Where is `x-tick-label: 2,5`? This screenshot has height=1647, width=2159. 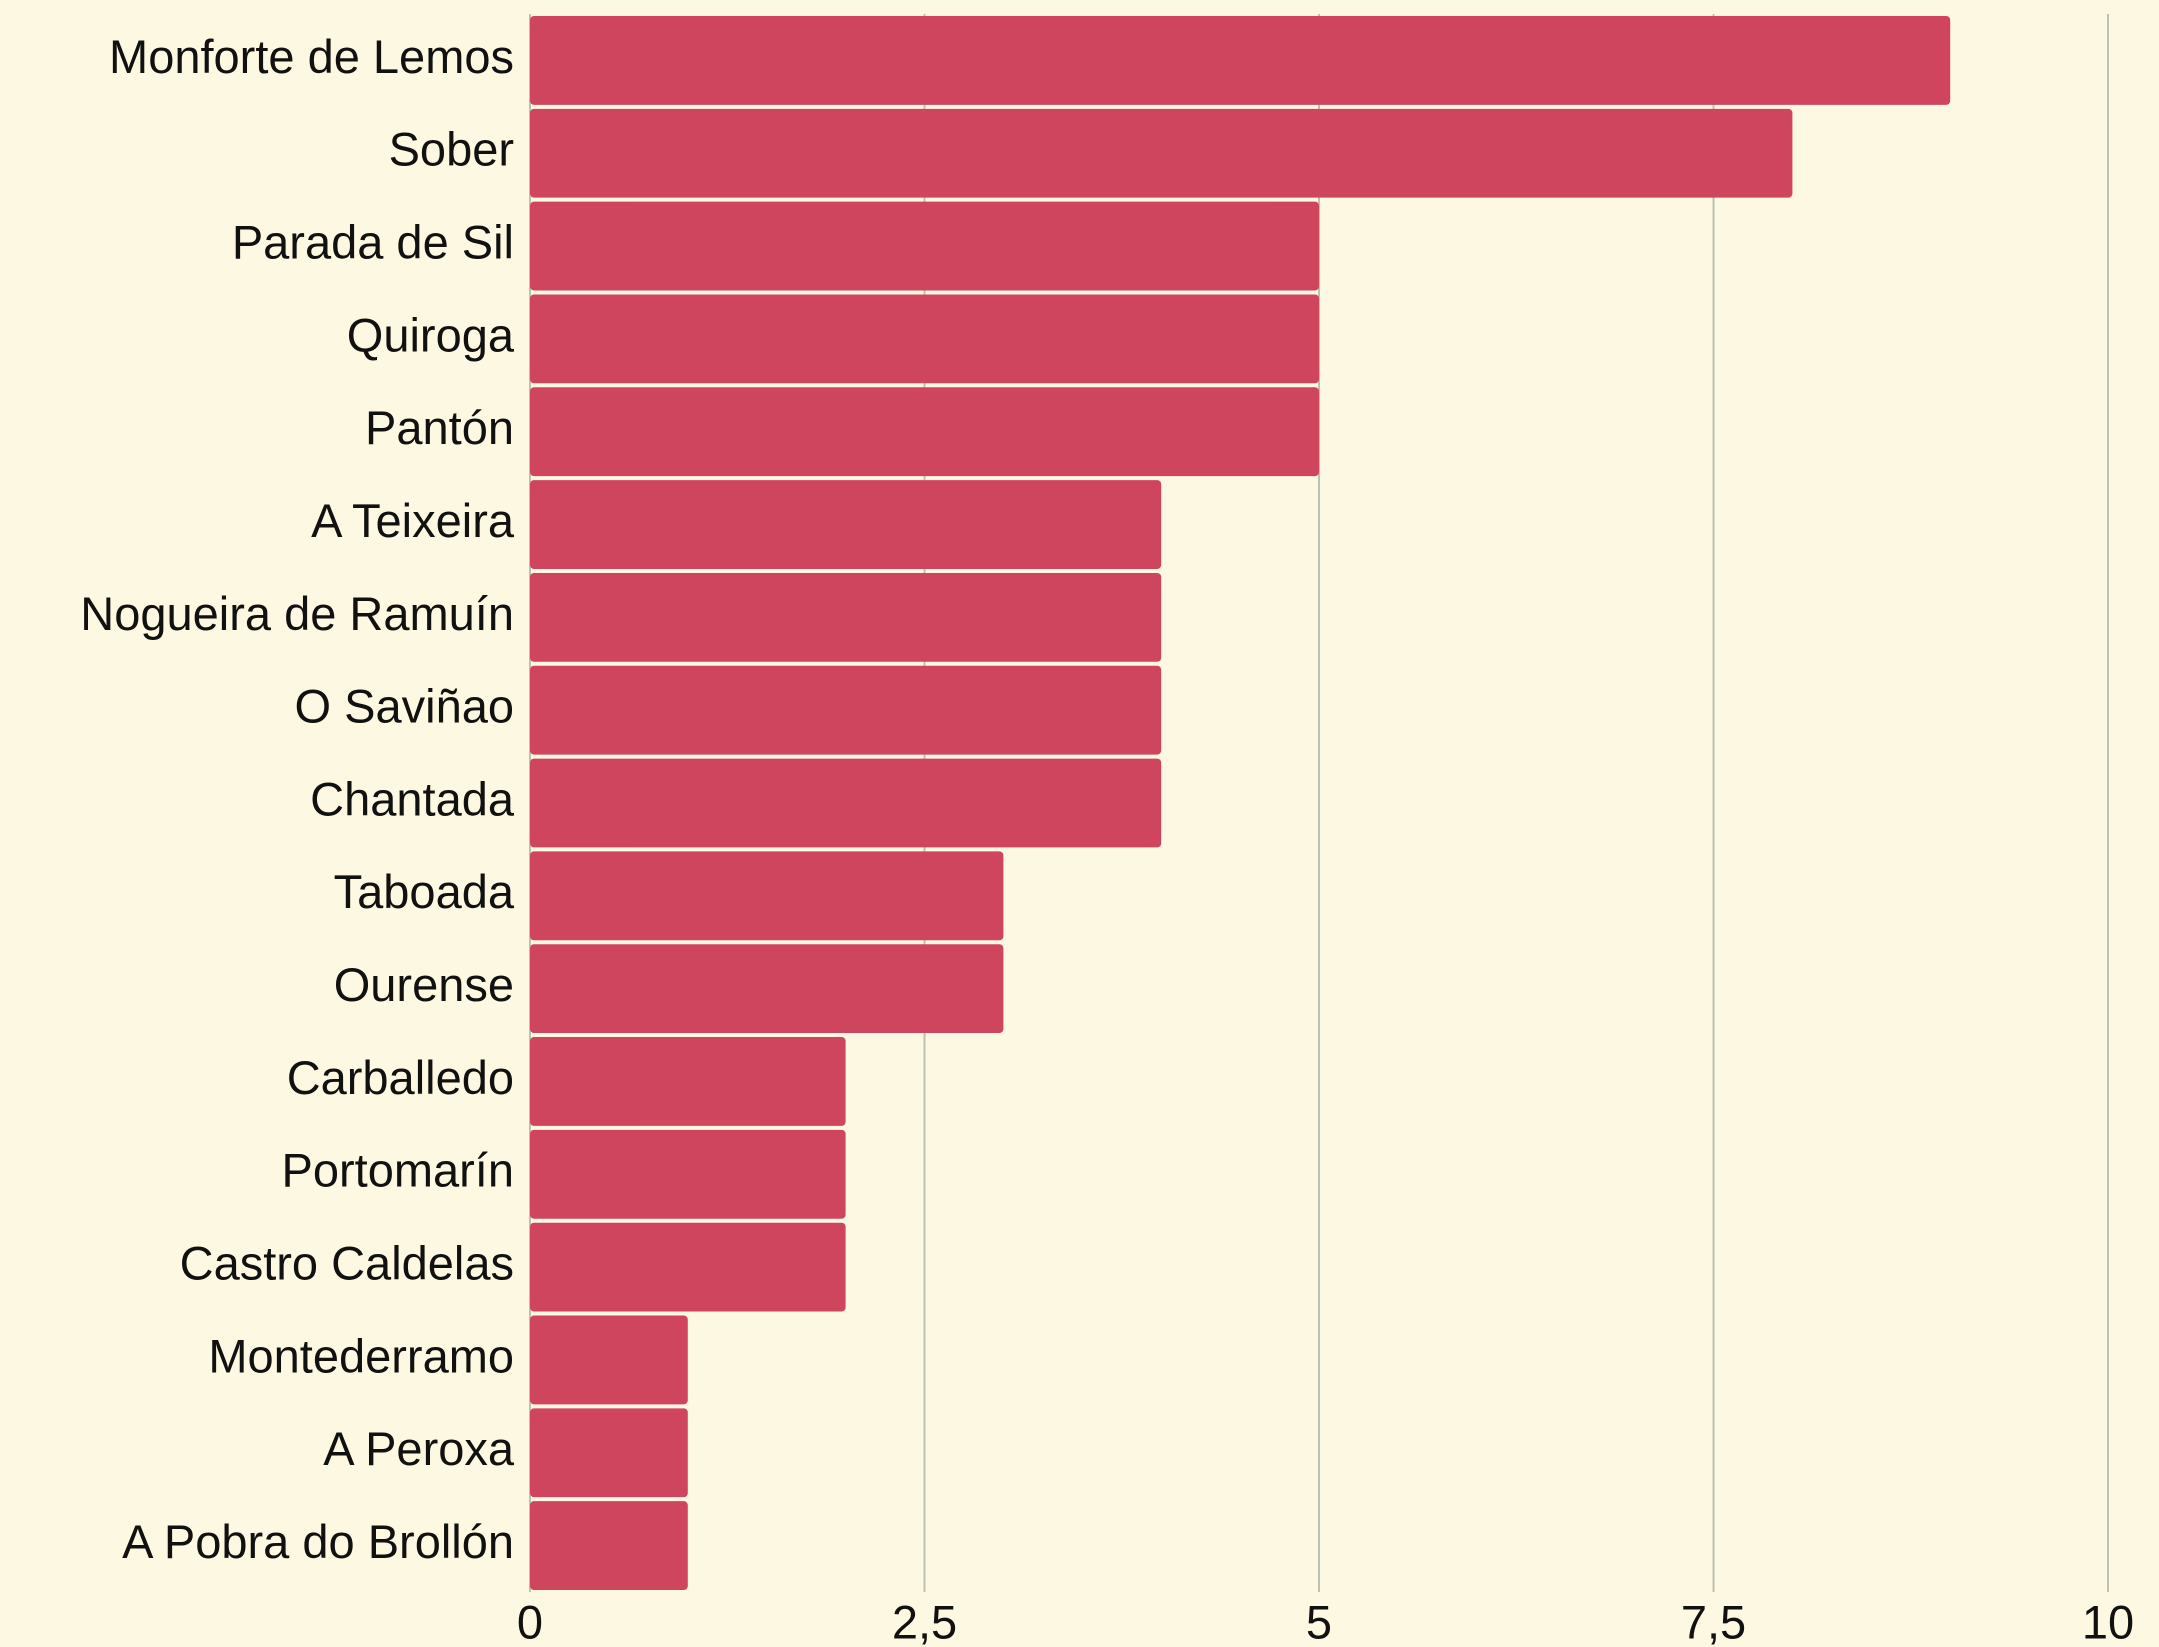 x-tick-label: 2,5 is located at coordinates (924, 1621).